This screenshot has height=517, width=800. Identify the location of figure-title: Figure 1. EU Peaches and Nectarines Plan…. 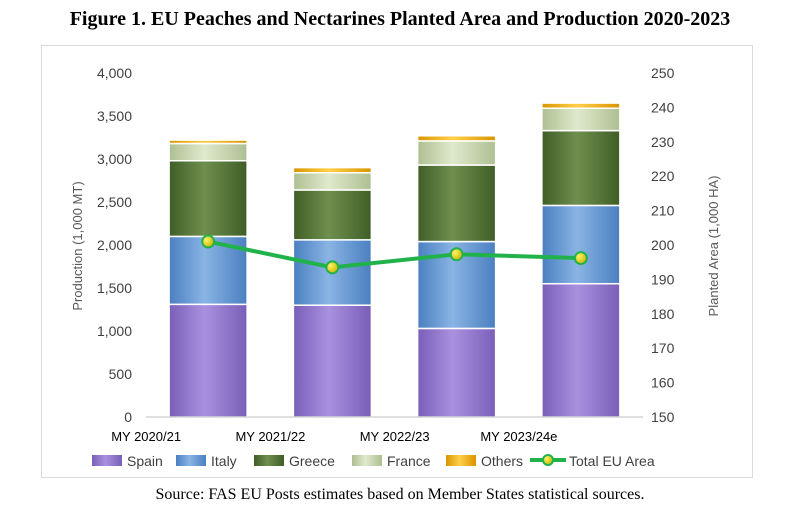
(400, 19).